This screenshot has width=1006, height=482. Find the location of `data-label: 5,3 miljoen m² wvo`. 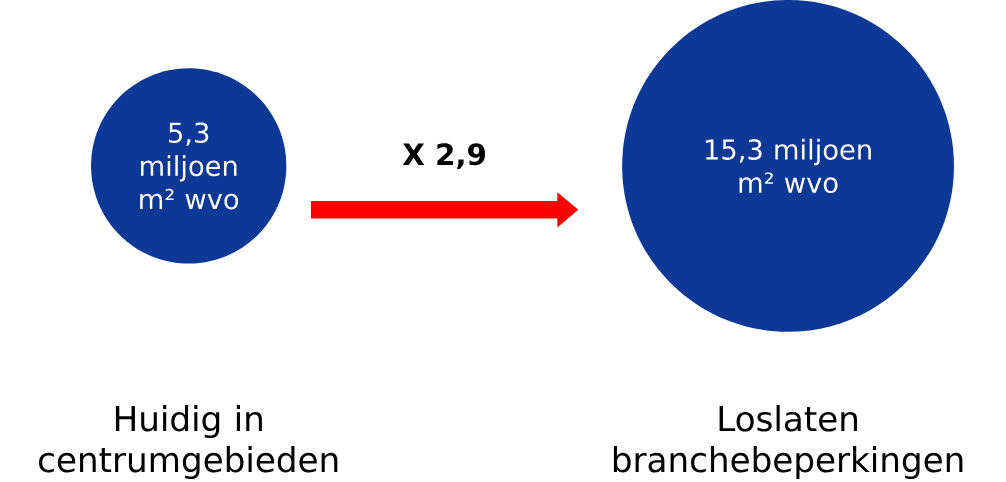

data-label: 5,3 miljoen m² wvo is located at coordinates (189, 166).